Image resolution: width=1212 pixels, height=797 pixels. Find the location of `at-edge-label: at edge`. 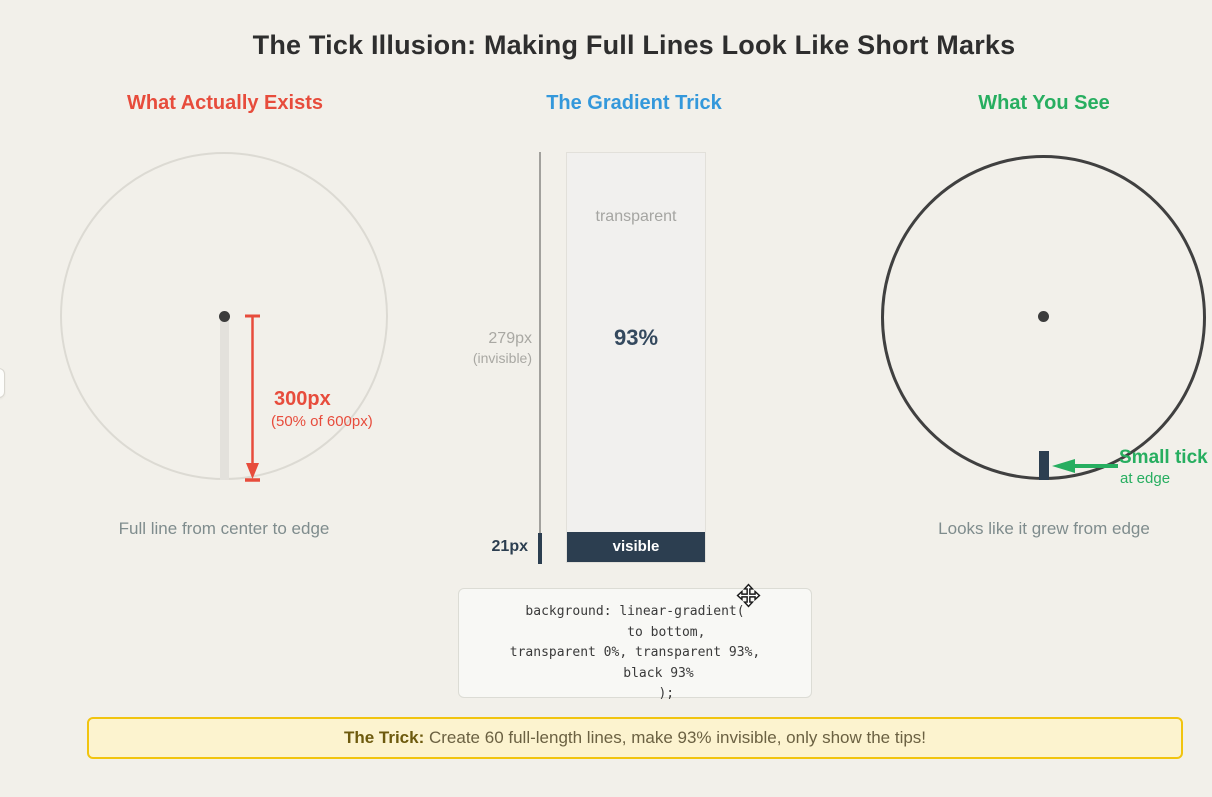

at-edge-label: at edge is located at coordinates (1145, 478).